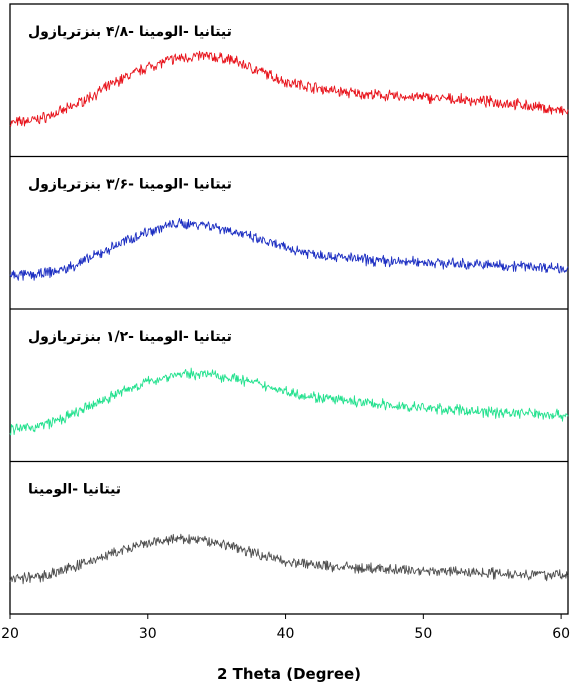 The width and height of the screenshot is (571, 686). I want to click on x-tick-label: 20, so click(10, 634).